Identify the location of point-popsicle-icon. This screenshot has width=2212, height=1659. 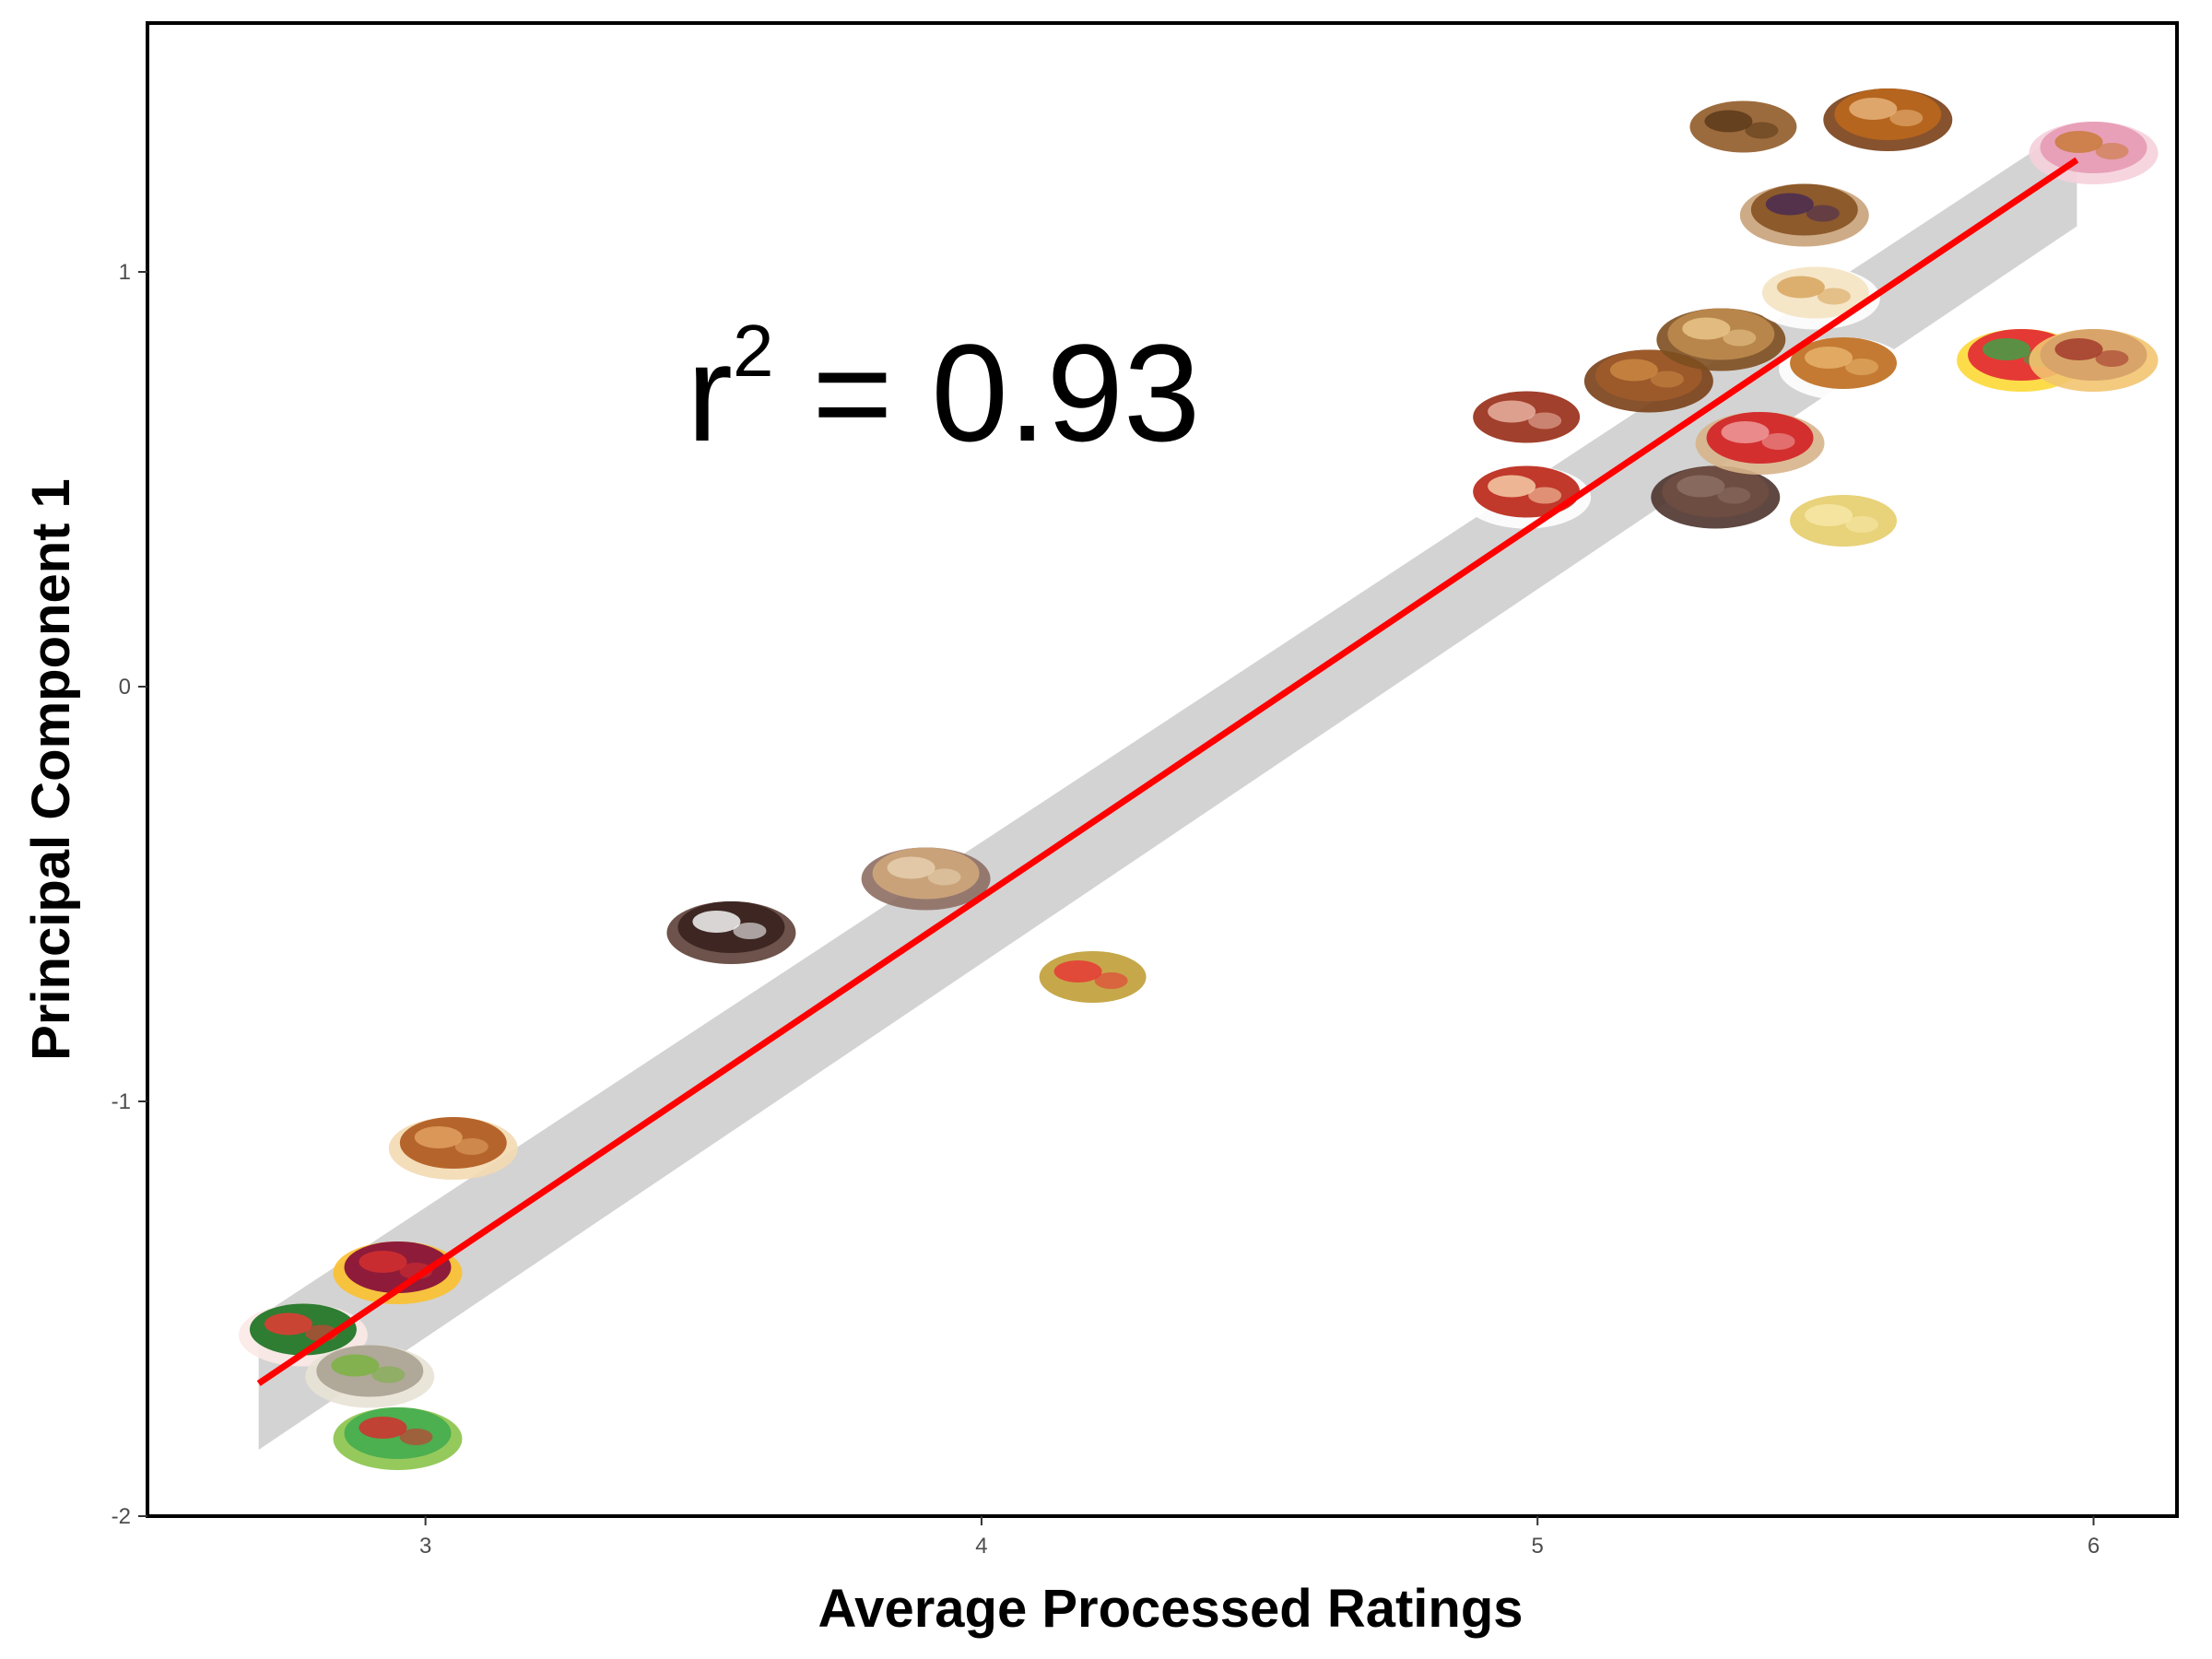
(1760, 443).